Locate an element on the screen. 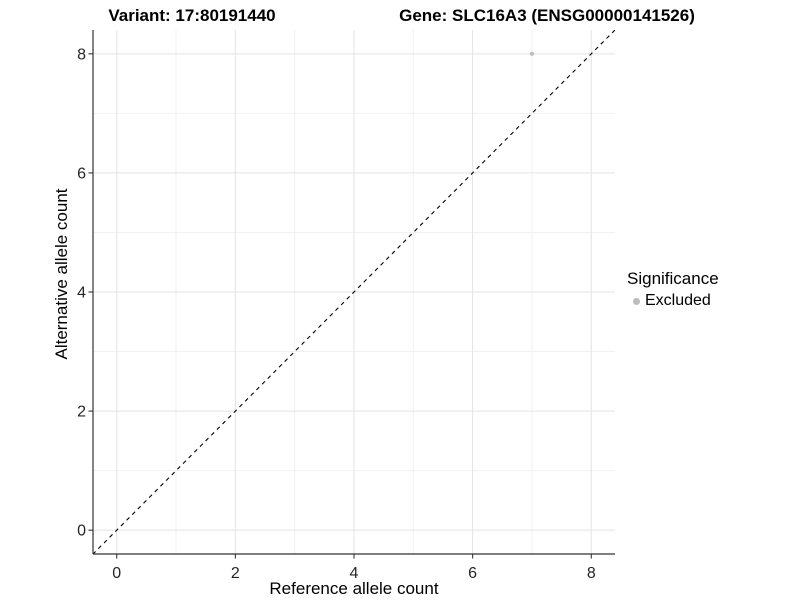 The width and height of the screenshot is (800, 600). x-tick-label: 2 is located at coordinates (235, 573).